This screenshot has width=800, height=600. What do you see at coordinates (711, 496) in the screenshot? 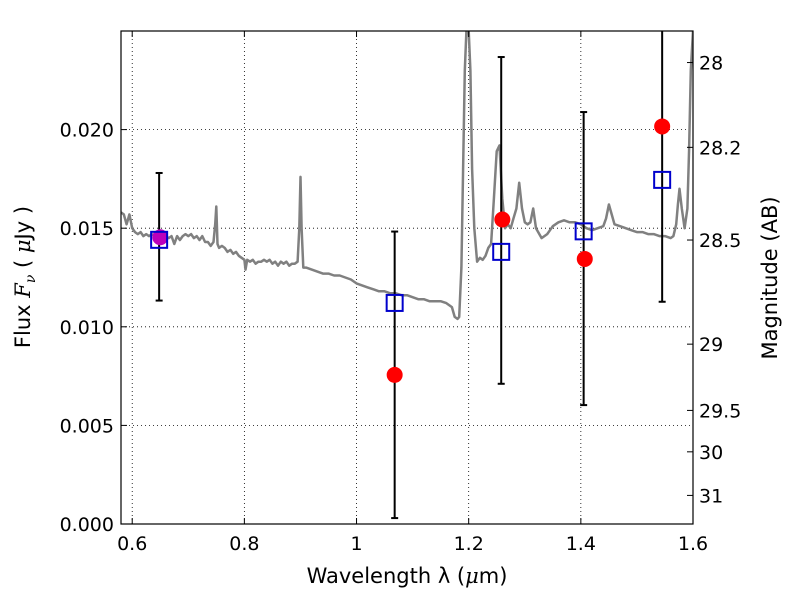
I see `y2-tick-label: 31` at bounding box center [711, 496].